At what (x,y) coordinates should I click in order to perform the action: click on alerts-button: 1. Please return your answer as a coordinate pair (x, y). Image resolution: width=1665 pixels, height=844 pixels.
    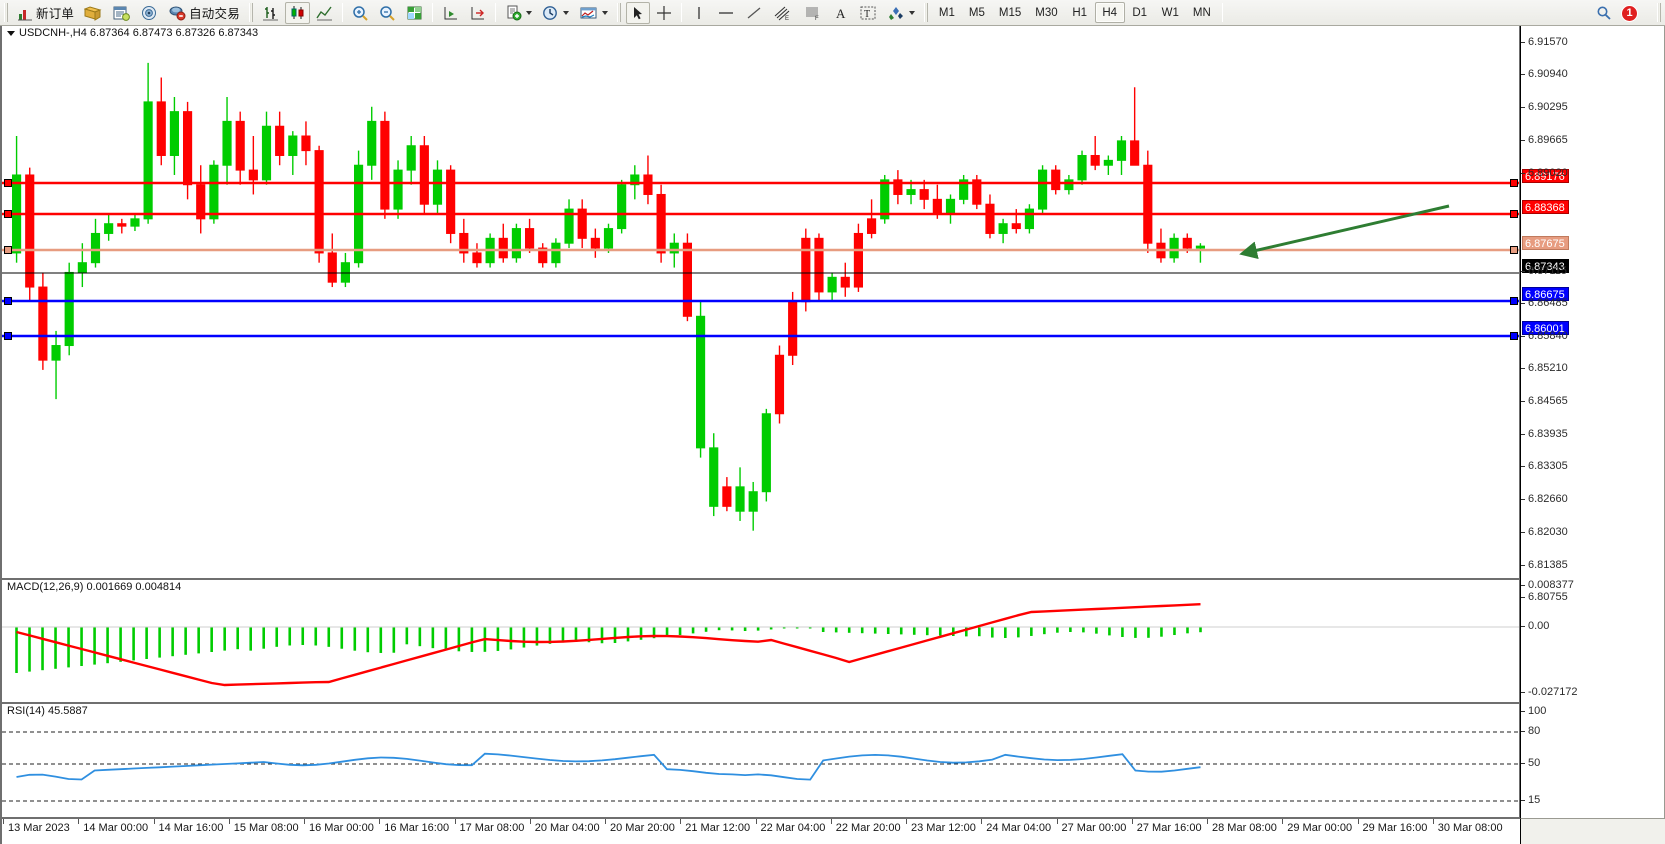
    Looking at the image, I should click on (1633, 13).